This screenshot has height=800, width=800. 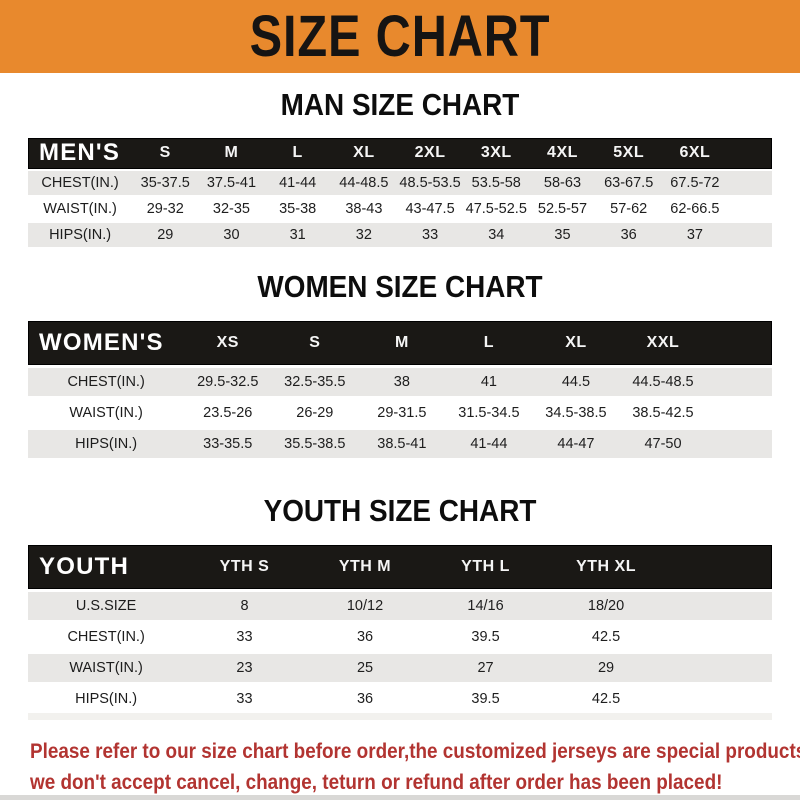 What do you see at coordinates (400, 343) in the screenshot?
I see `table-header-row: WOMEN'S XS S M L XL XXL` at bounding box center [400, 343].